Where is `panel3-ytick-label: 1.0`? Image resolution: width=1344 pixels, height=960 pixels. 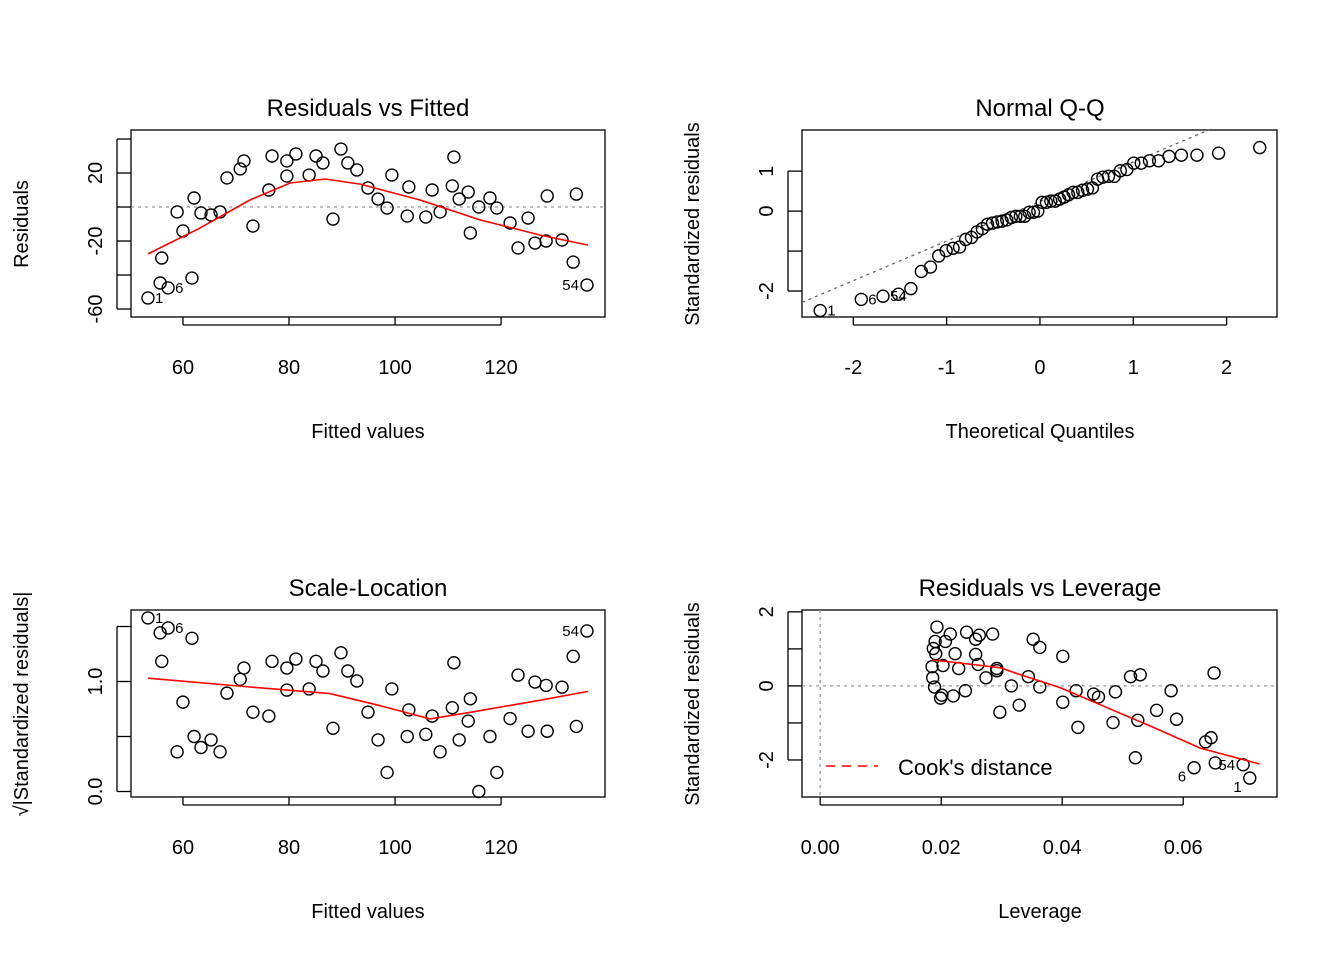
panel3-ytick-label: 1.0 is located at coordinates (96, 682).